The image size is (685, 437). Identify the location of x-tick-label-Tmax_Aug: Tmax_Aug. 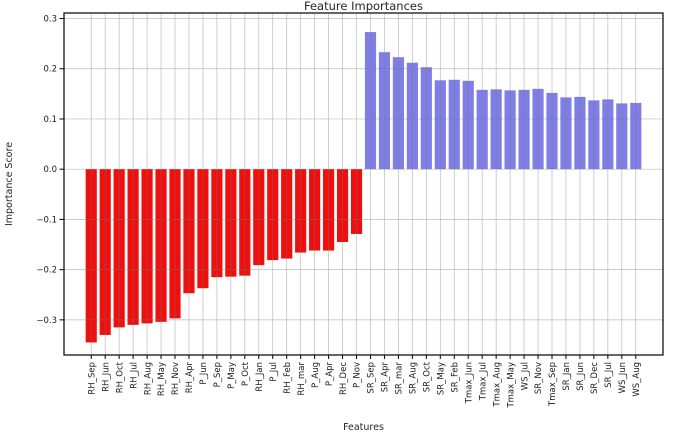
(497, 385).